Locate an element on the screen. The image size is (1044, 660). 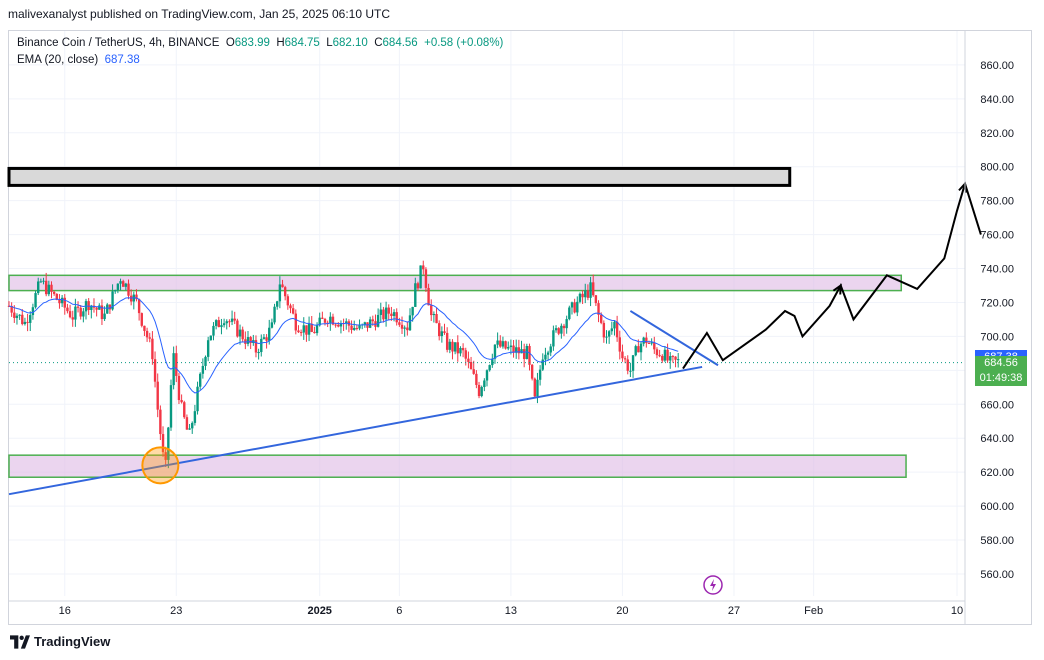
y-tick-label: 820.00 is located at coordinates (997, 134).